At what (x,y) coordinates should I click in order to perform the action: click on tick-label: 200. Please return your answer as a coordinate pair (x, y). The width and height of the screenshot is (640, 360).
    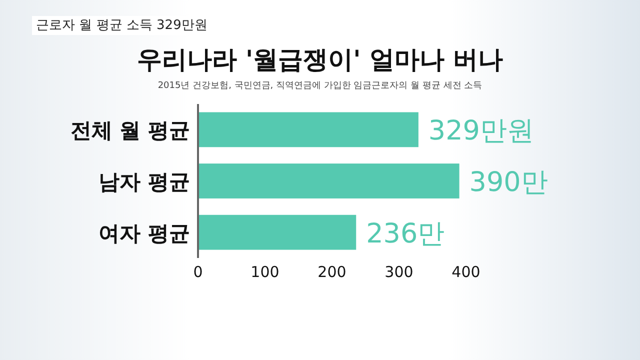
    Looking at the image, I should click on (332, 272).